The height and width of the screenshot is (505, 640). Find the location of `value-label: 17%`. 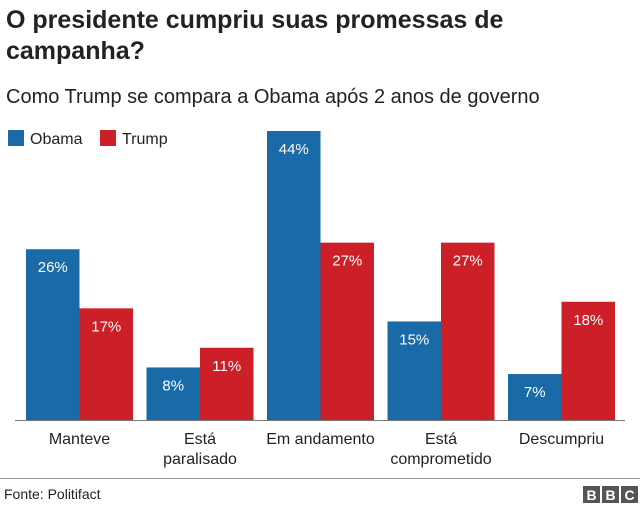

value-label: 17% is located at coordinates (106, 326).